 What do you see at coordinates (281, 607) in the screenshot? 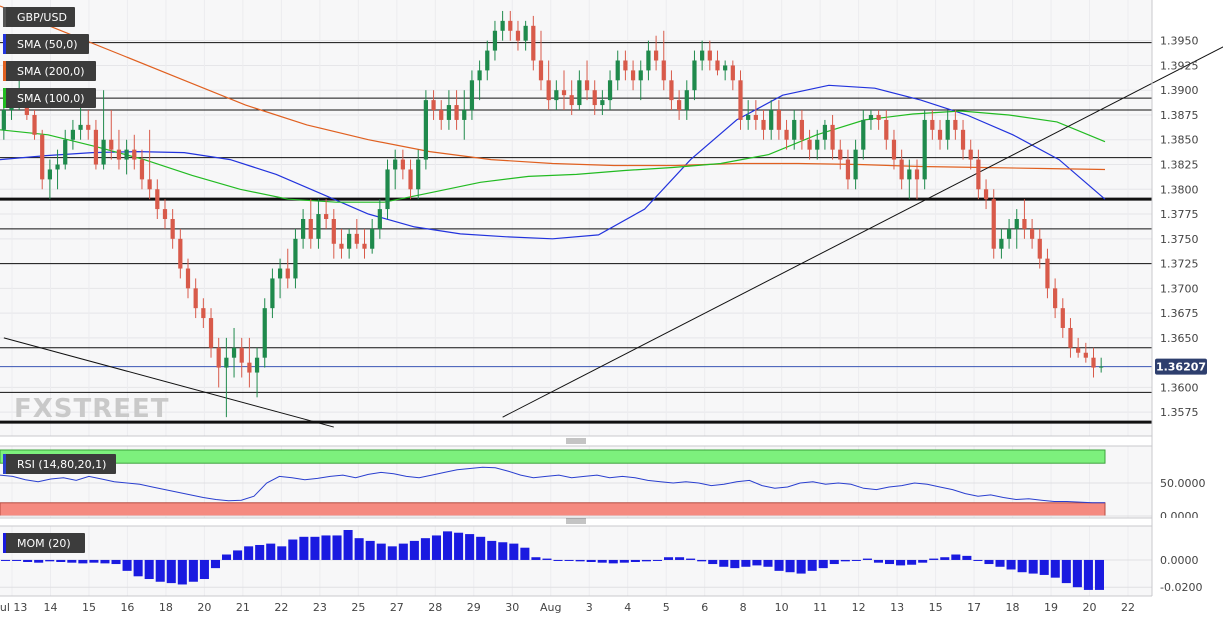
I see `x-tick-label: 22` at bounding box center [281, 607].